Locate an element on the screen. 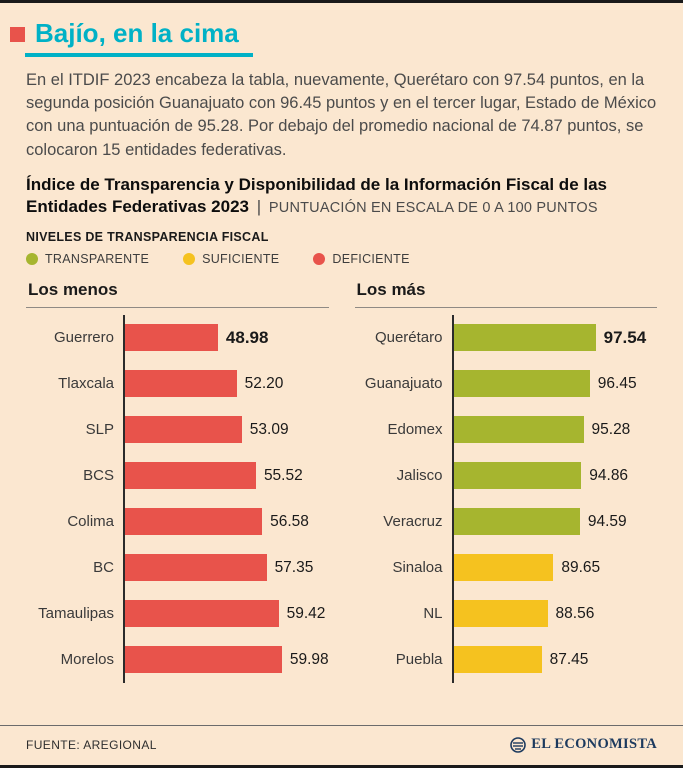  bar-label: Morelos is located at coordinates (87, 660).